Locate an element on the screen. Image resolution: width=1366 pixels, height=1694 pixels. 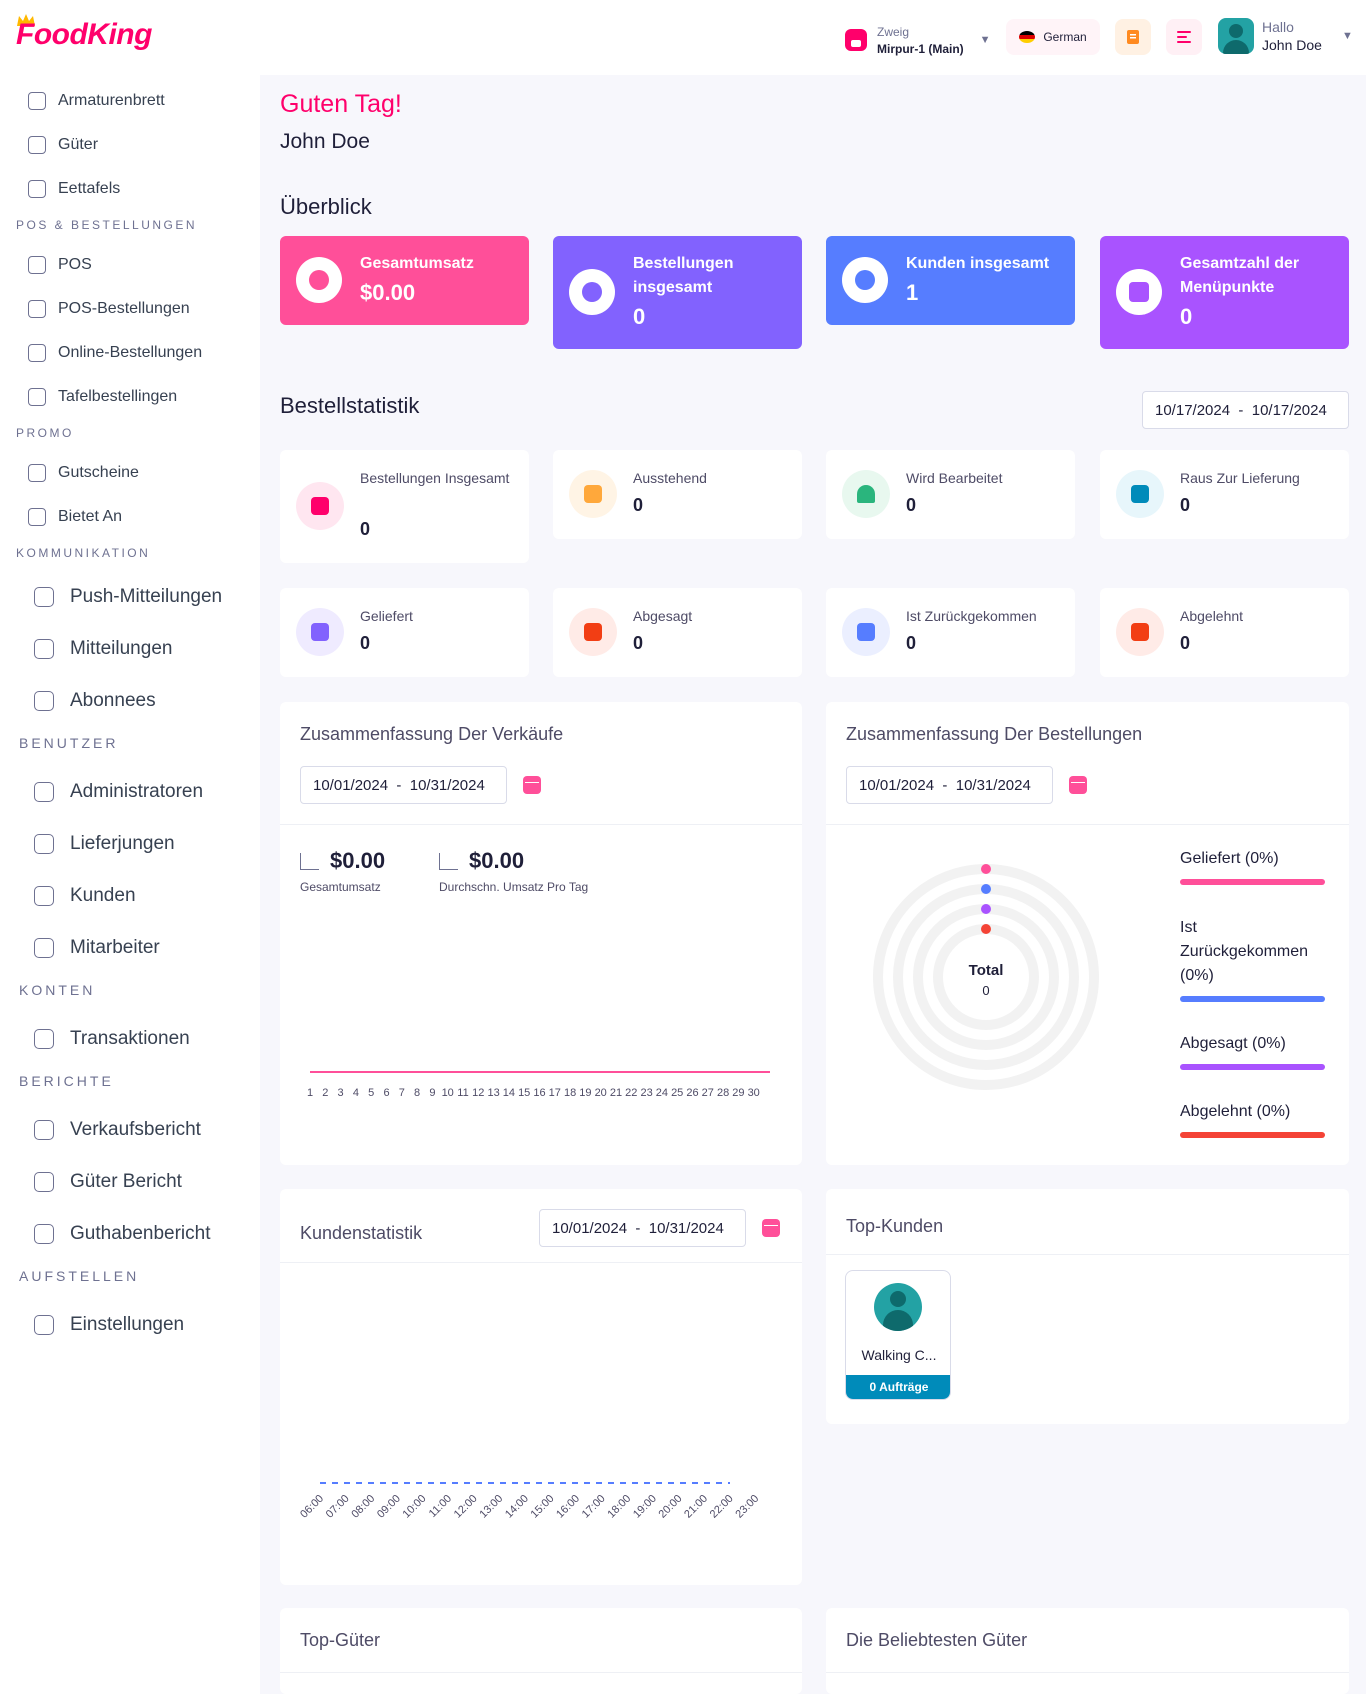
sidebar-section-promo: PROMO is located at coordinates (45, 433).